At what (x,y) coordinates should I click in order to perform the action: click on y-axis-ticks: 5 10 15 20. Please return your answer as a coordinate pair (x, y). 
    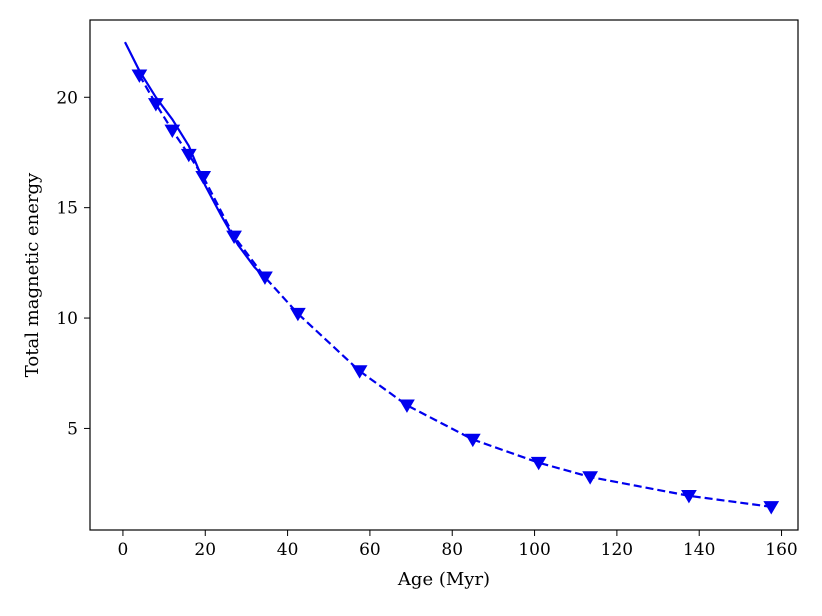
    Looking at the image, I should click on (73, 263).